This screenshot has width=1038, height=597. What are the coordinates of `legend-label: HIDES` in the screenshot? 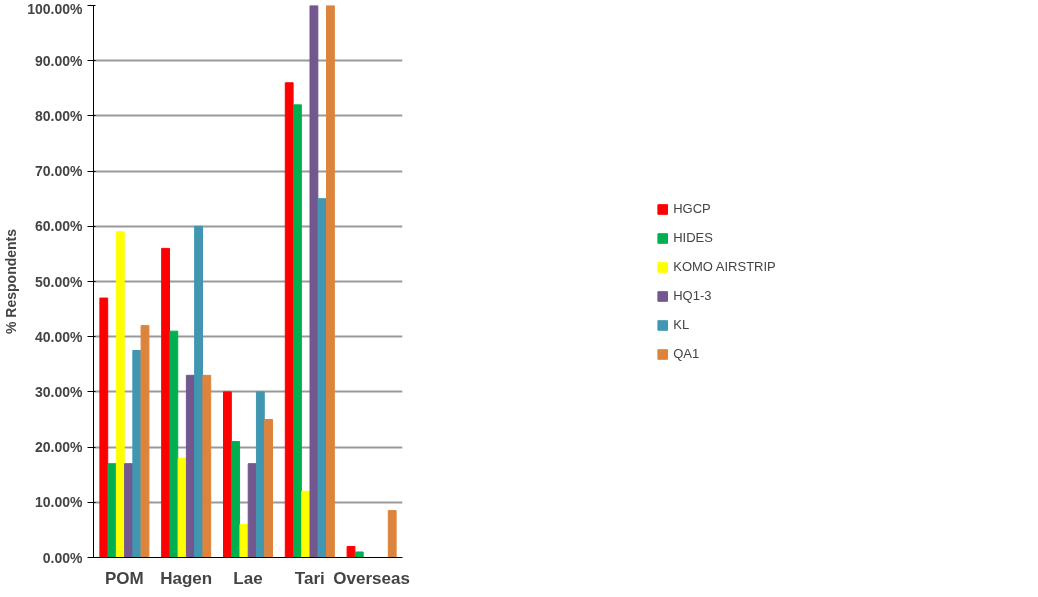 It's located at (693, 237).